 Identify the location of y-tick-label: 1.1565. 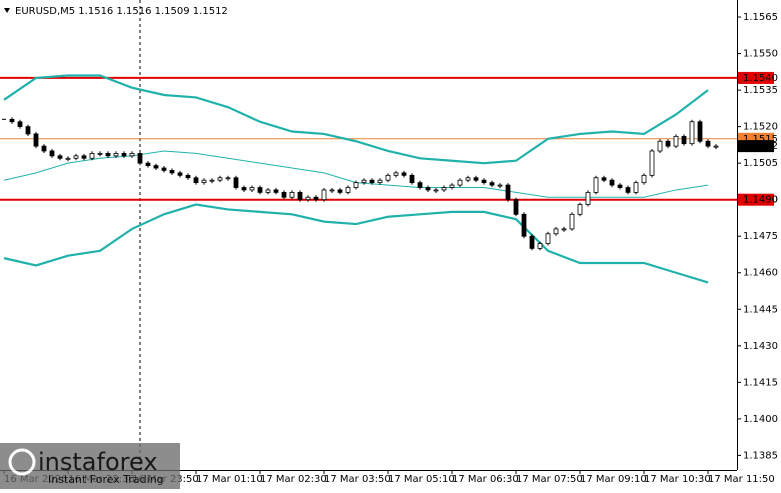
(760, 17).